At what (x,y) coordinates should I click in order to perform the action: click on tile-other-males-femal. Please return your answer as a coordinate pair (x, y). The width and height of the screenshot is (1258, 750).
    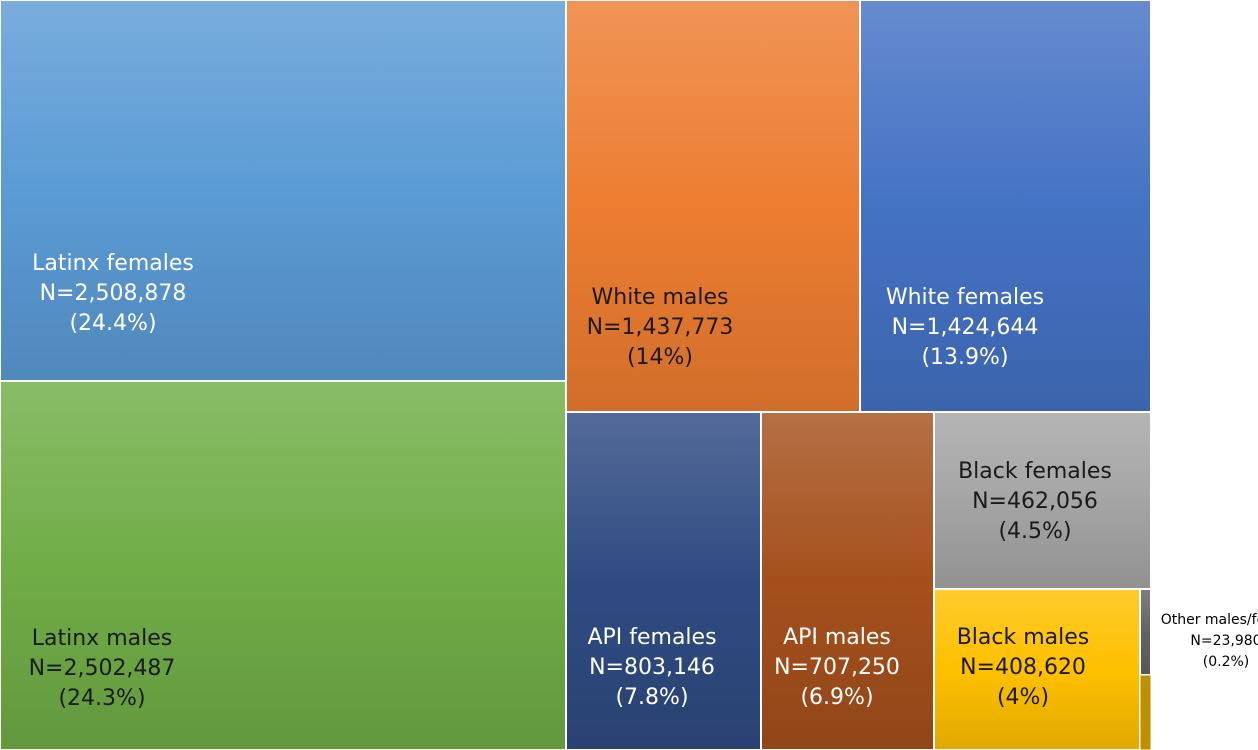
    Looking at the image, I should click on (1145, 632).